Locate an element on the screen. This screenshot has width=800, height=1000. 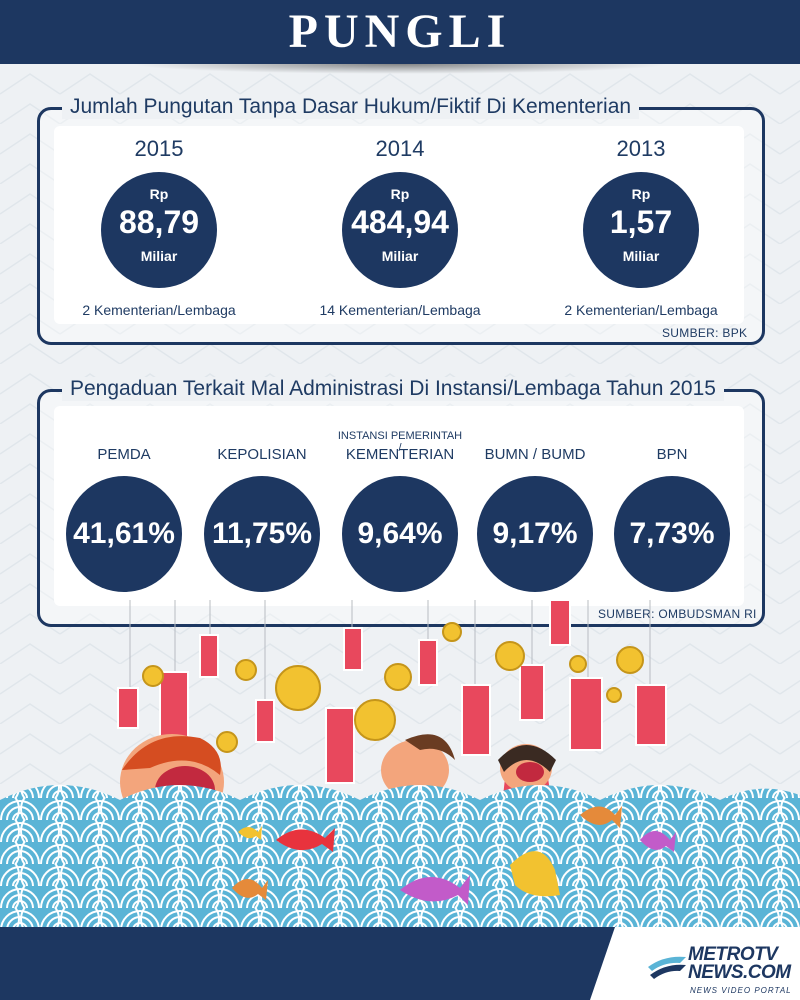
percentage-circle: 7,73% is located at coordinates (672, 534).